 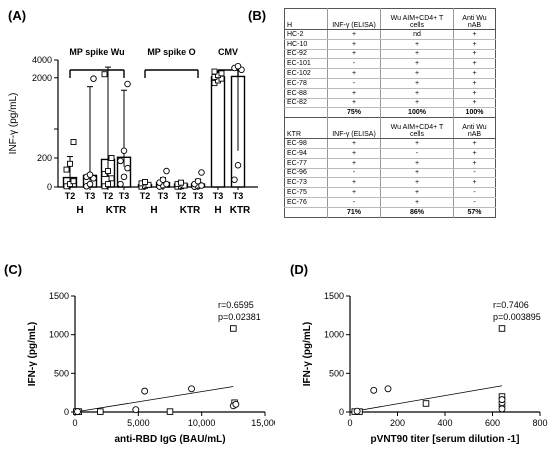 I want to click on table-row: EC-73 + + +, so click(x=390, y=183).